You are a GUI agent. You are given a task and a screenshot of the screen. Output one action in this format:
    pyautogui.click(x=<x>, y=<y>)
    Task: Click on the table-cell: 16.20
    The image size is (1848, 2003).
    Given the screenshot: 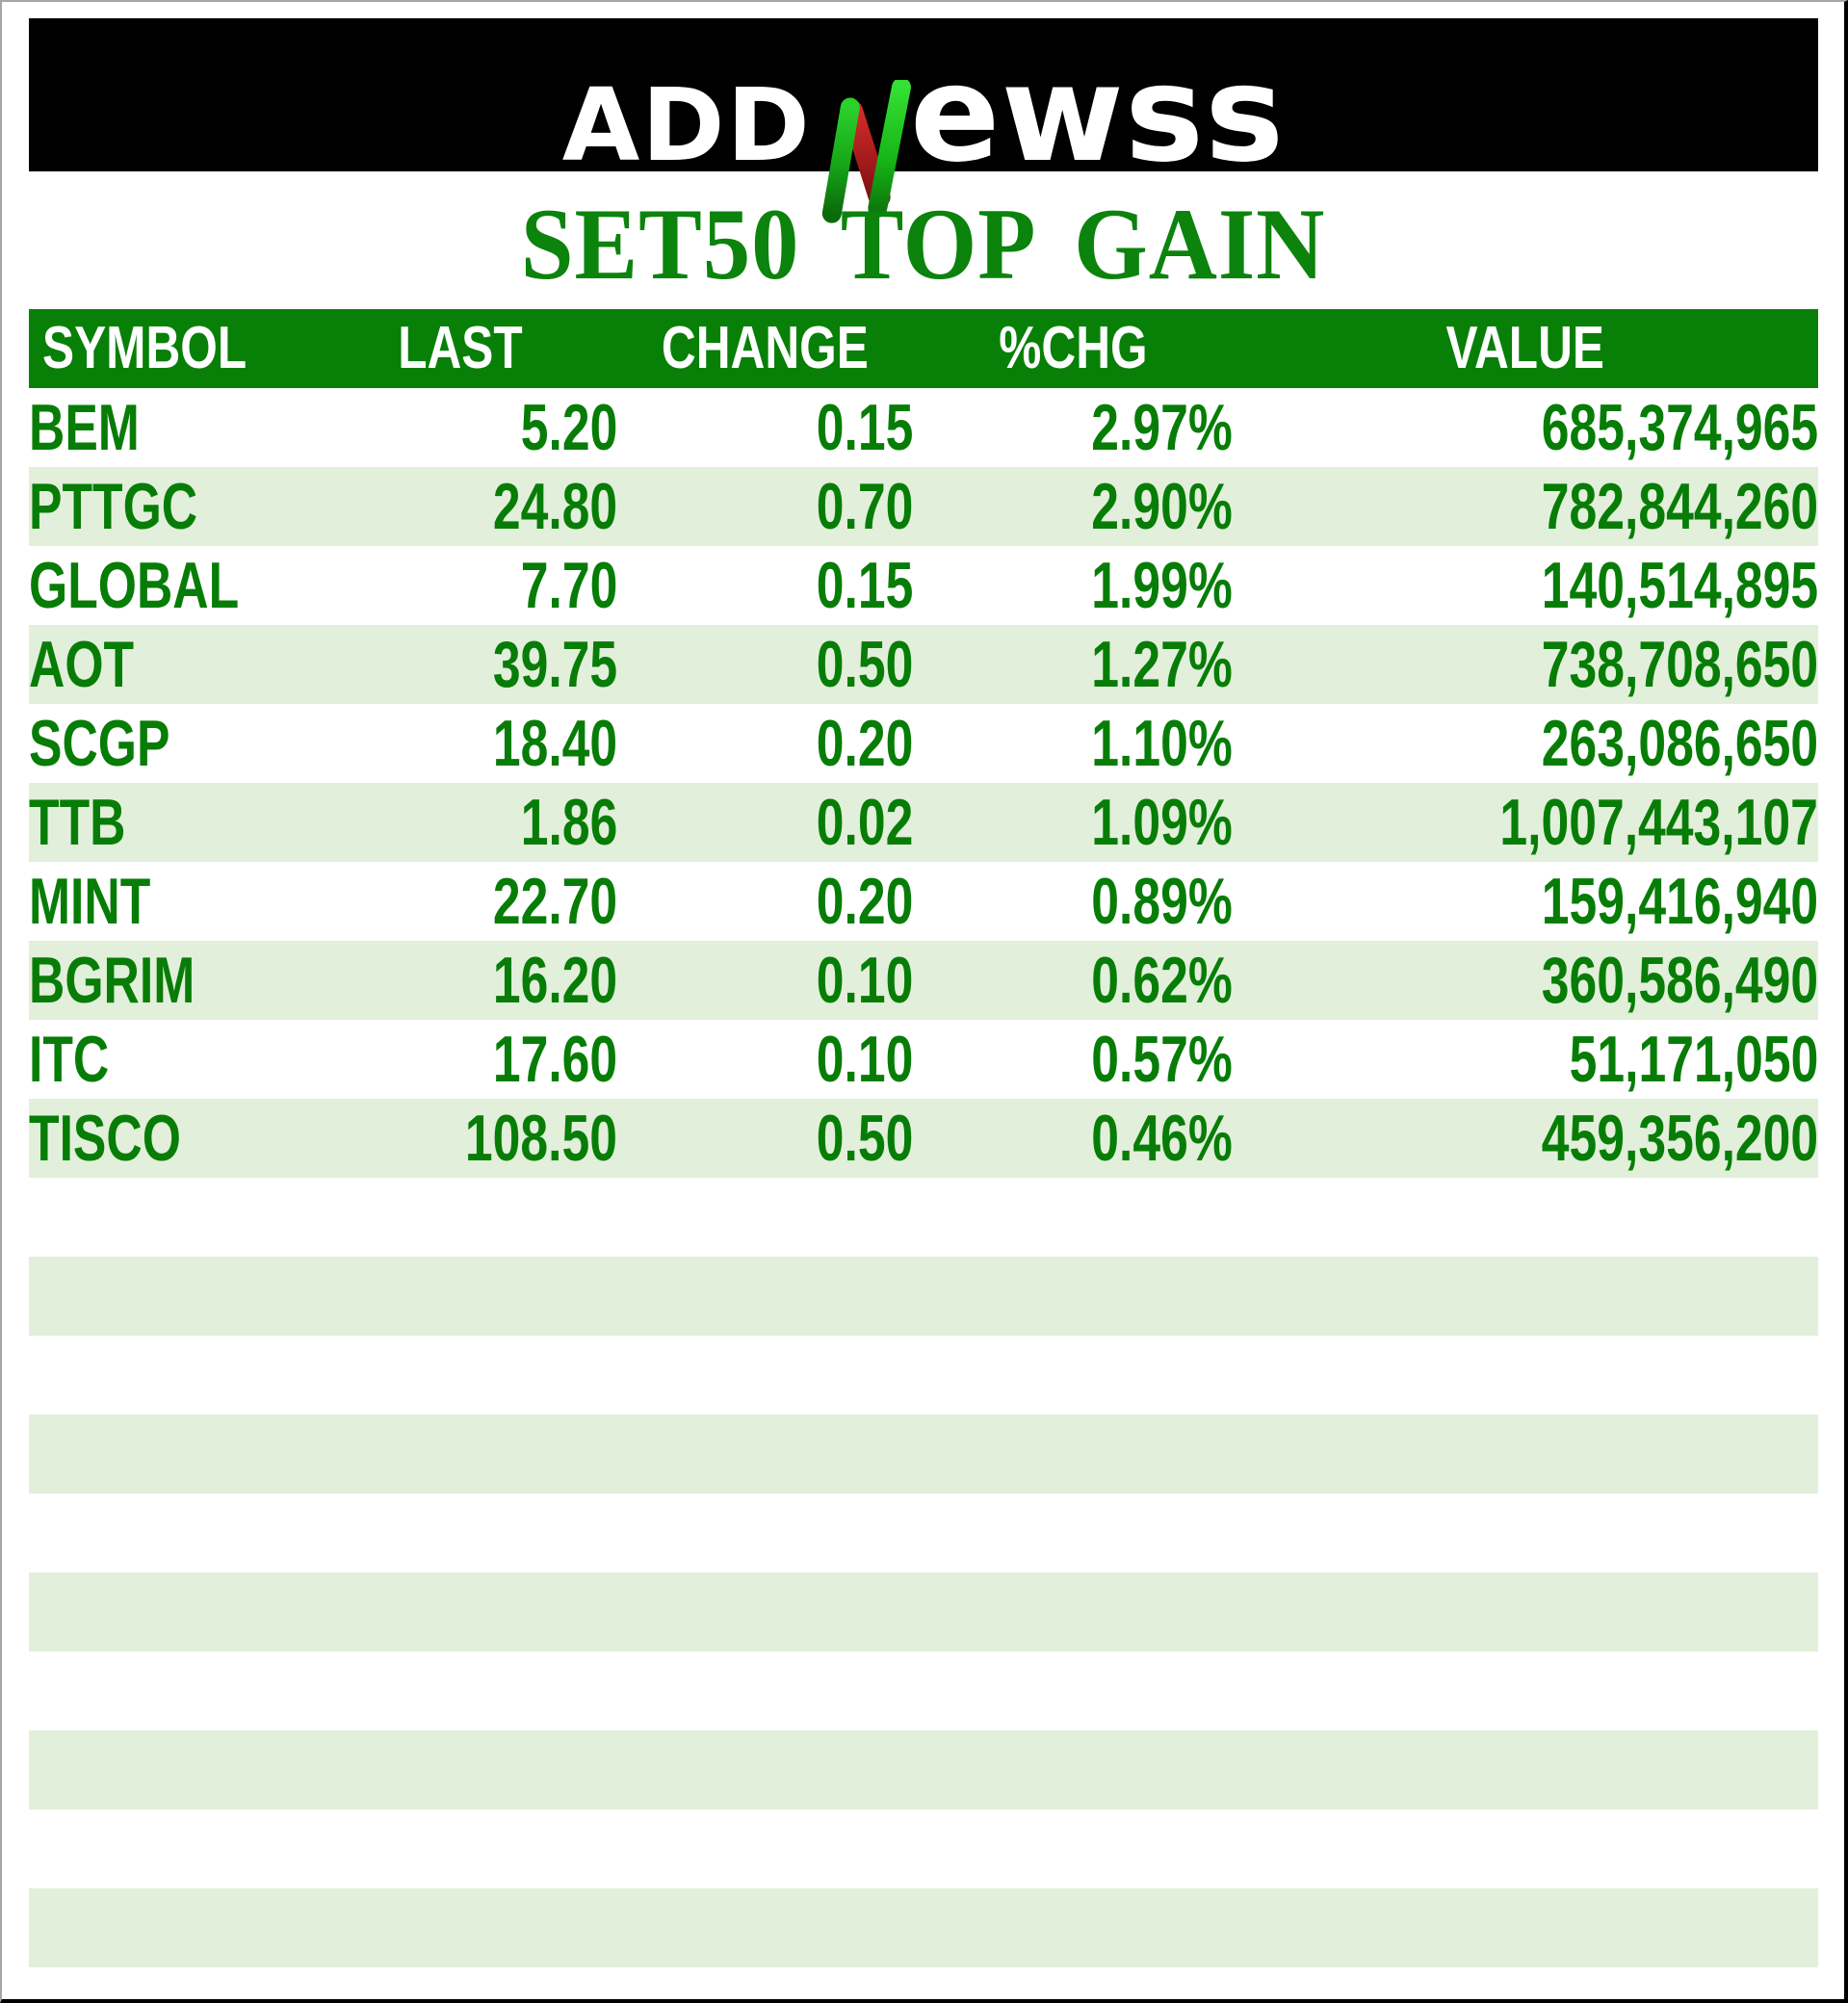 What is the action you would take?
    pyautogui.click(x=554, y=980)
    